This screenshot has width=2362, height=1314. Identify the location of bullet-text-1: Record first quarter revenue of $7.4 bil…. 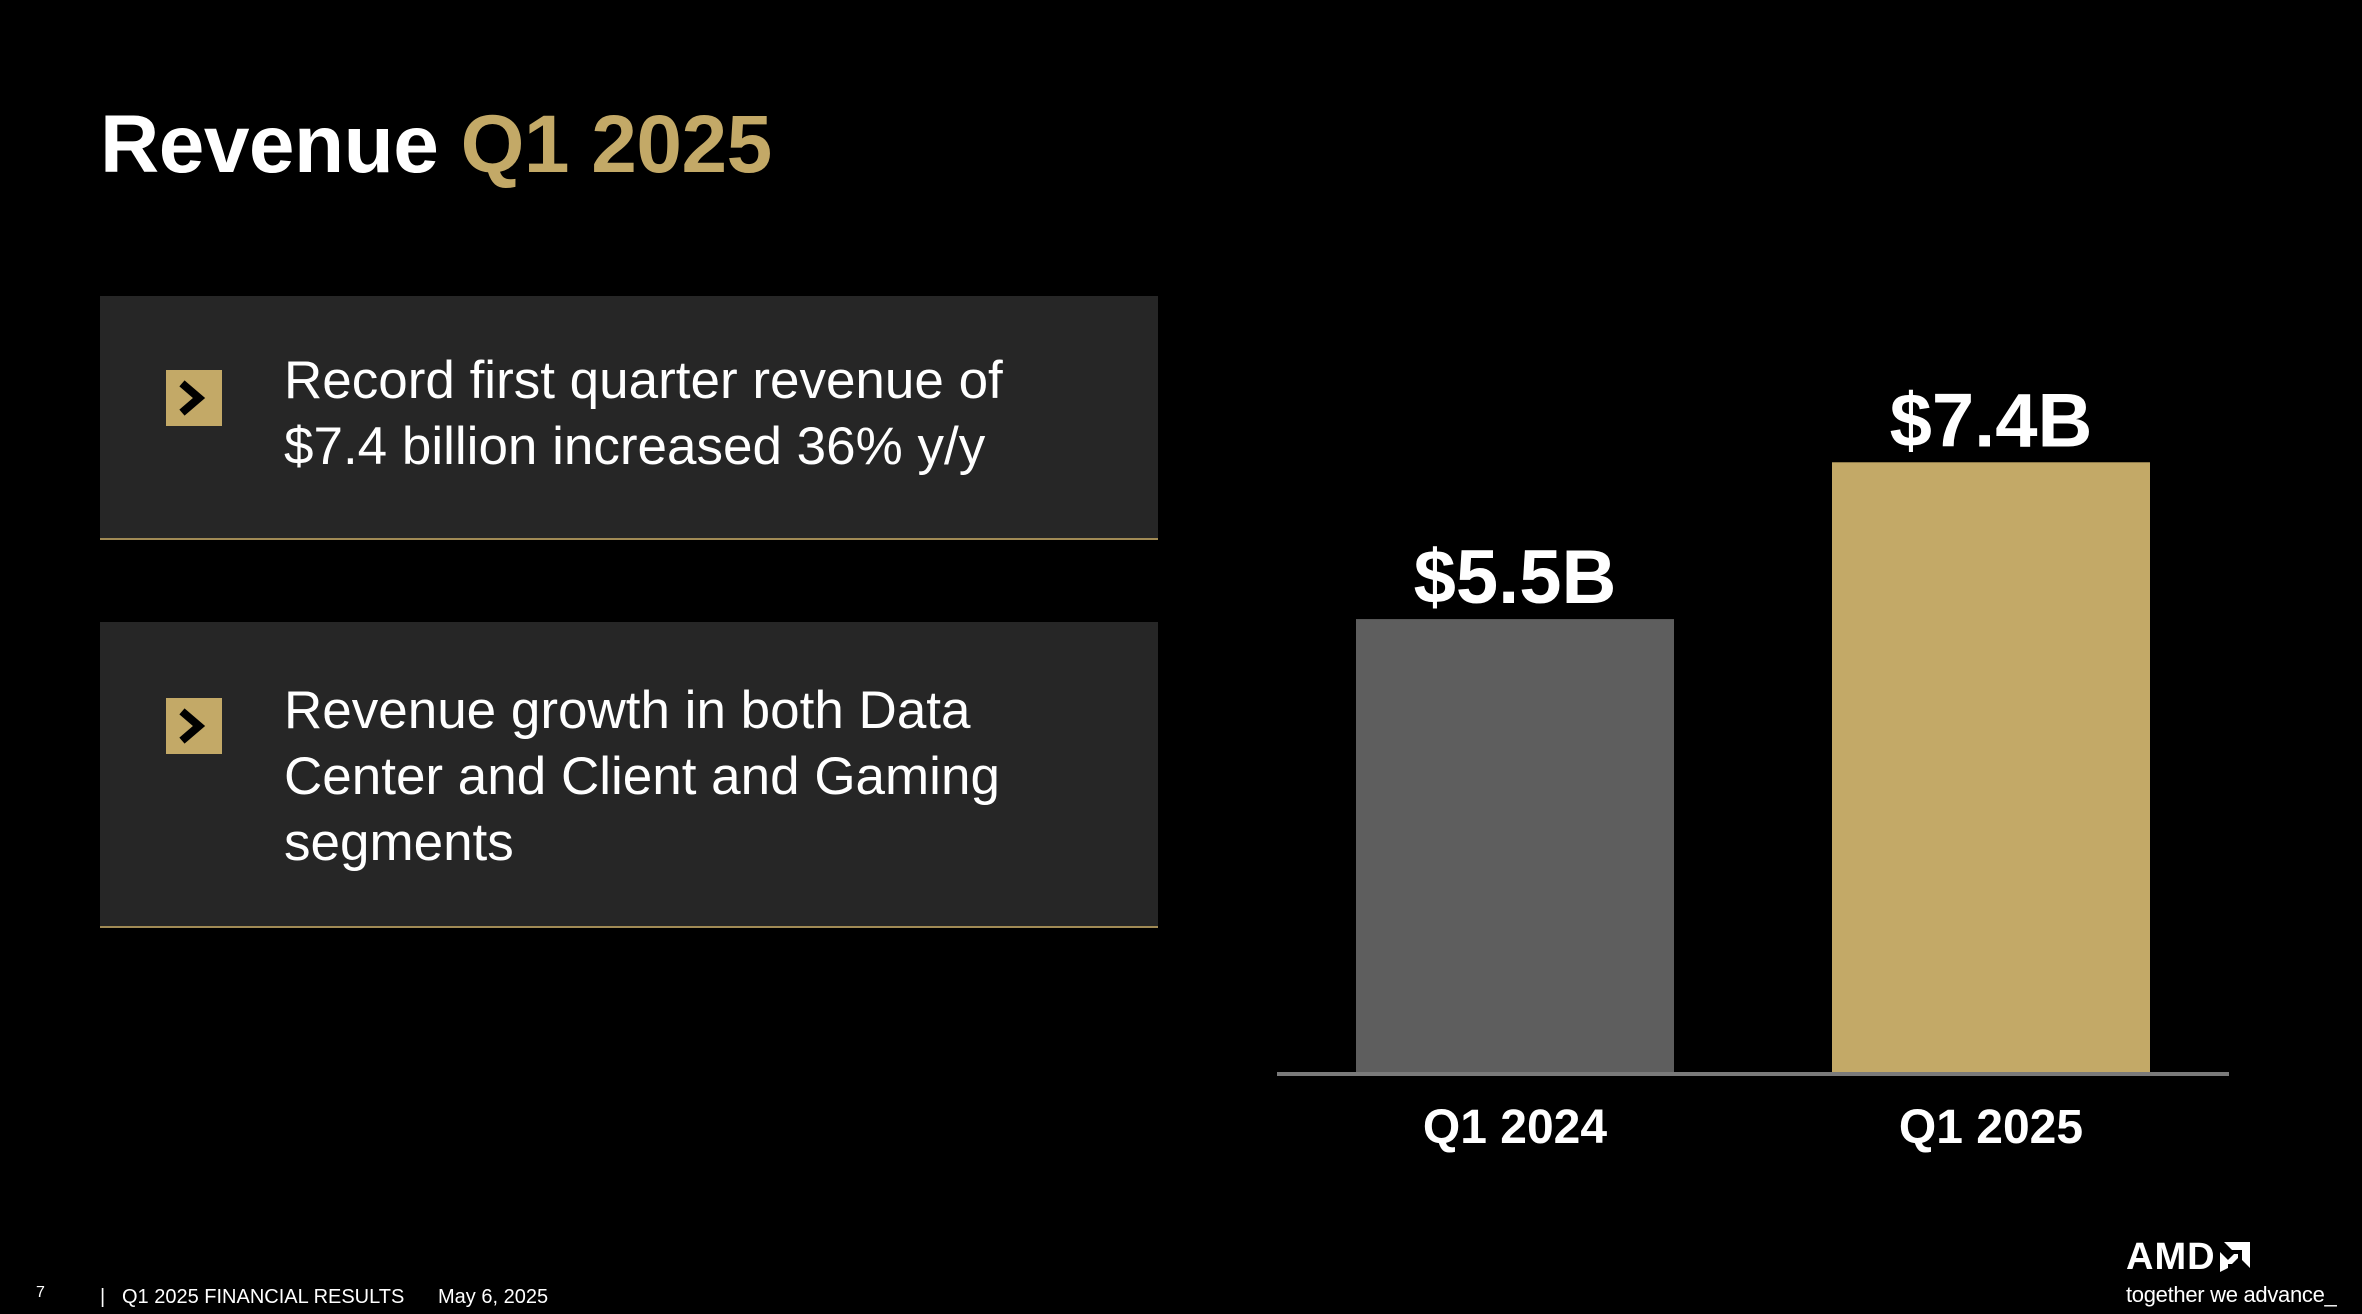
(643, 413).